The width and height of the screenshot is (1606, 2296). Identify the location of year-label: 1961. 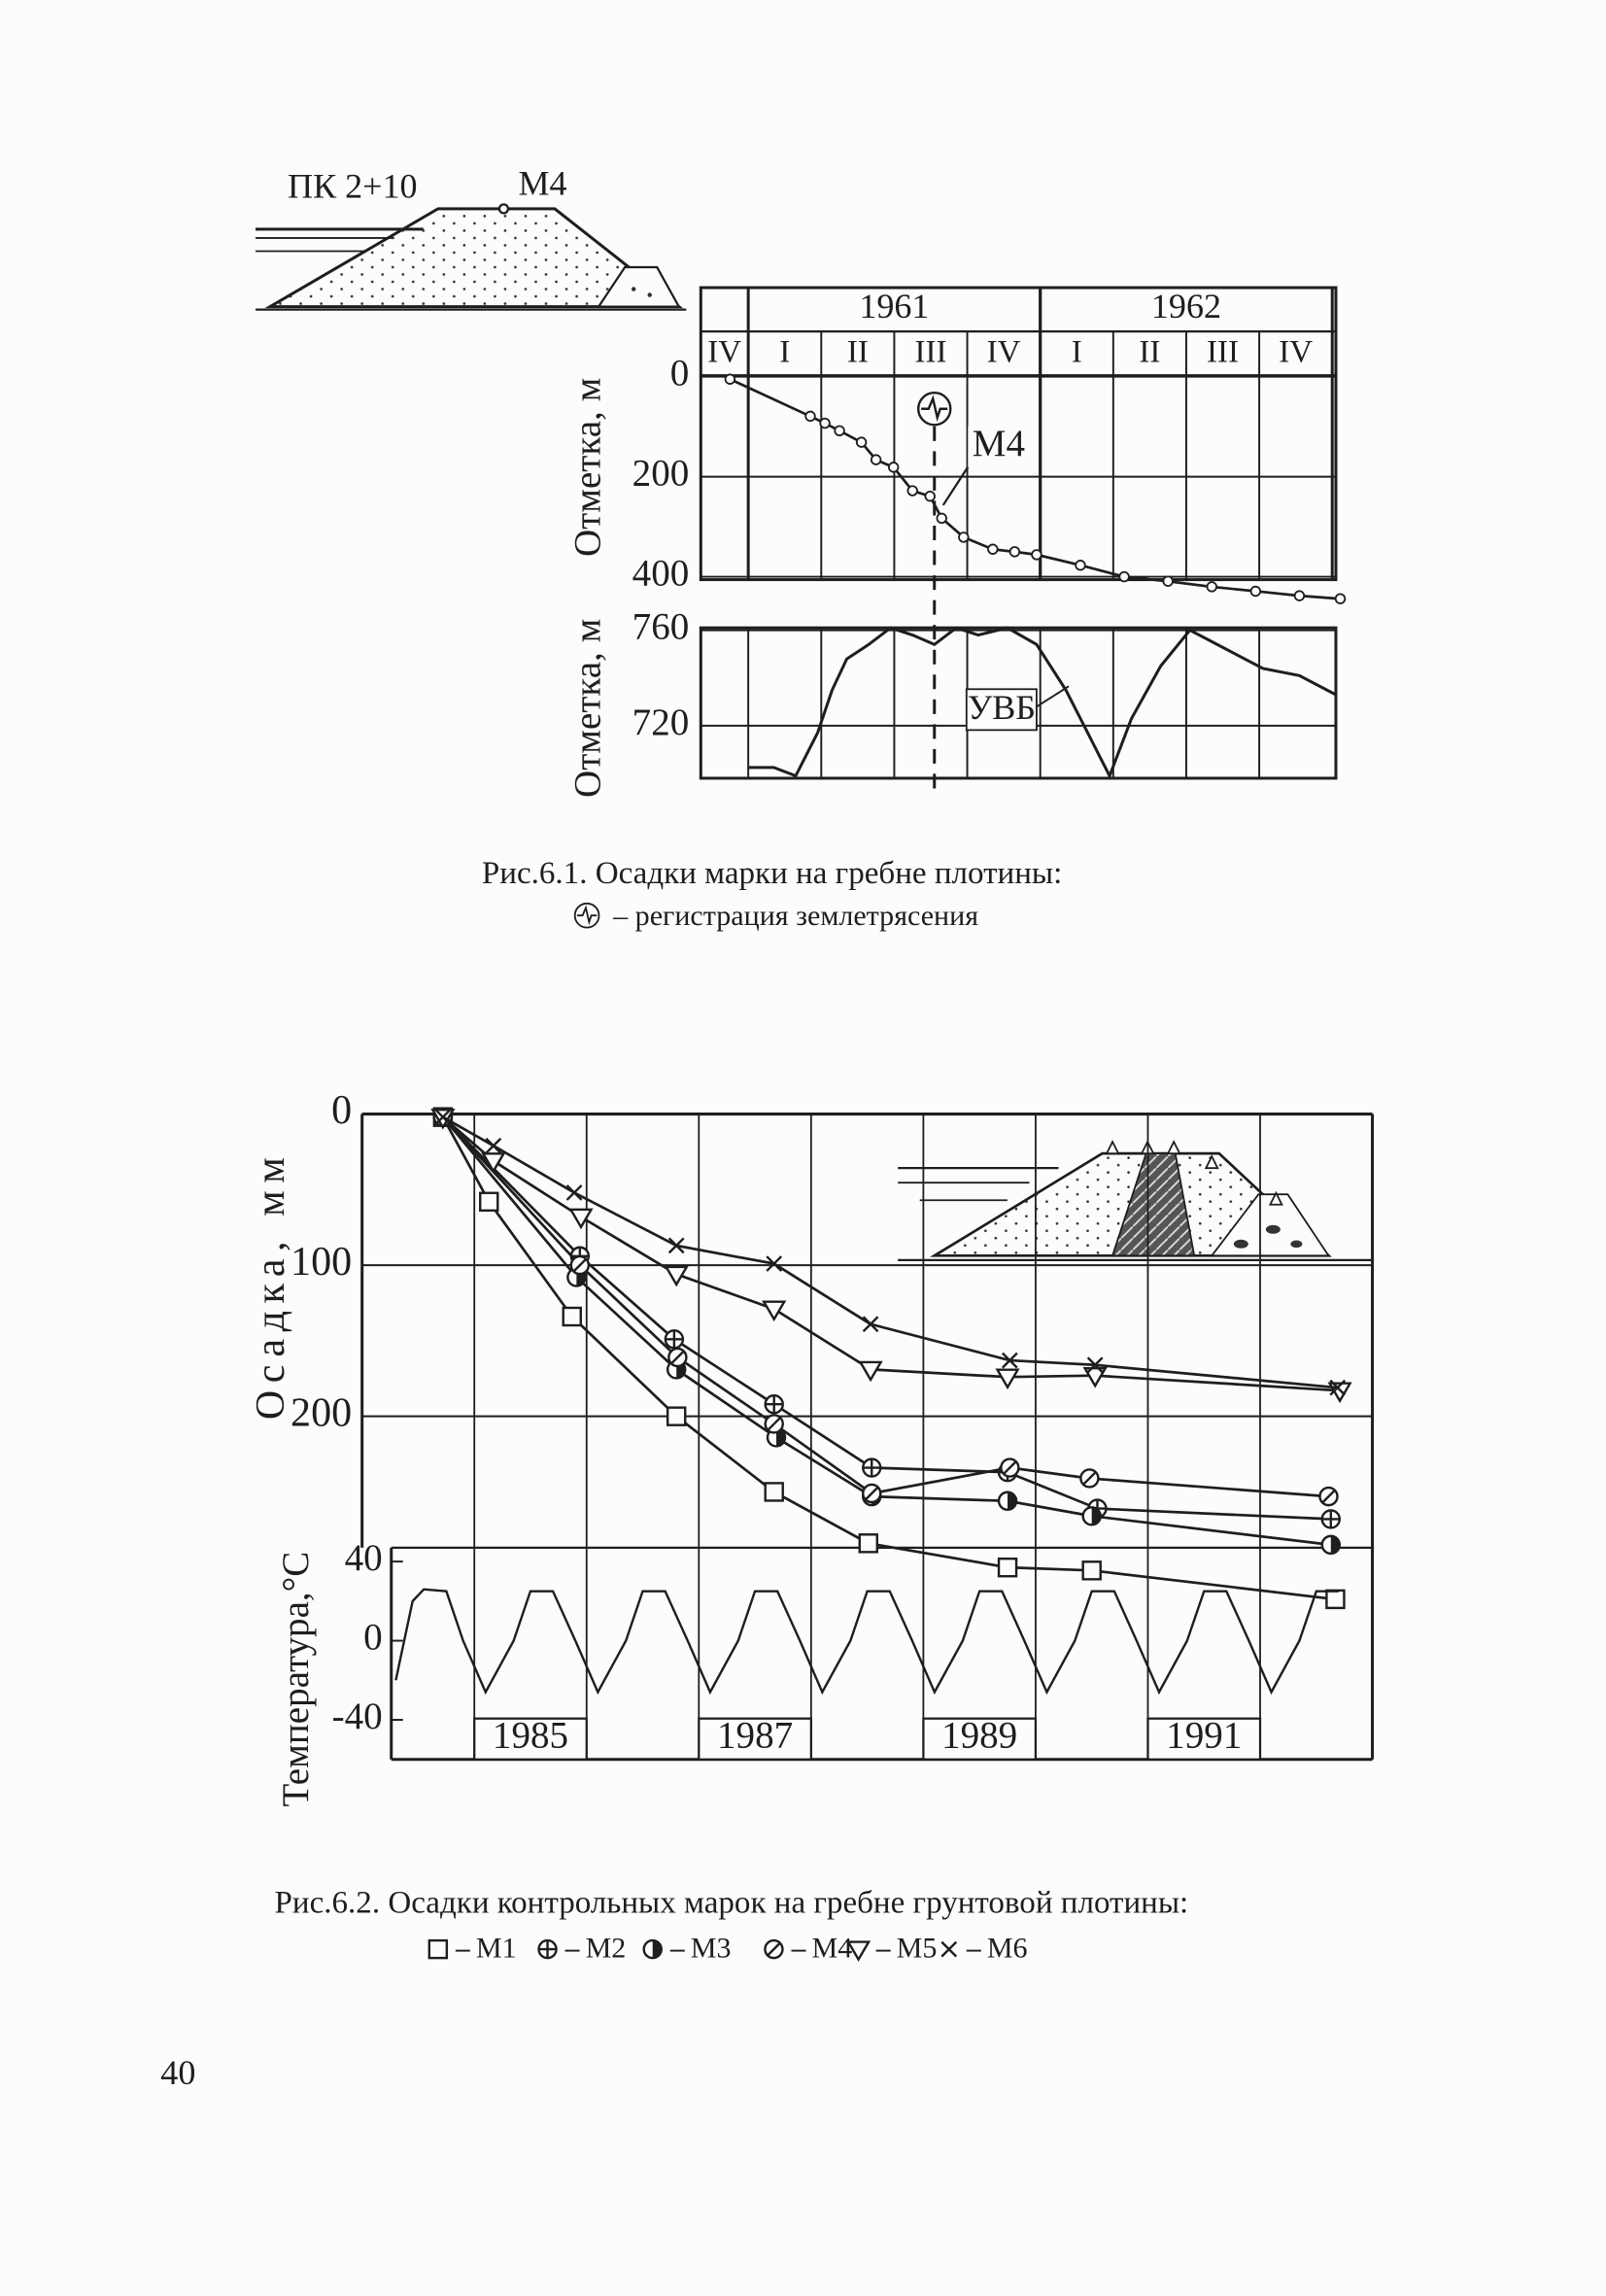
(894, 306).